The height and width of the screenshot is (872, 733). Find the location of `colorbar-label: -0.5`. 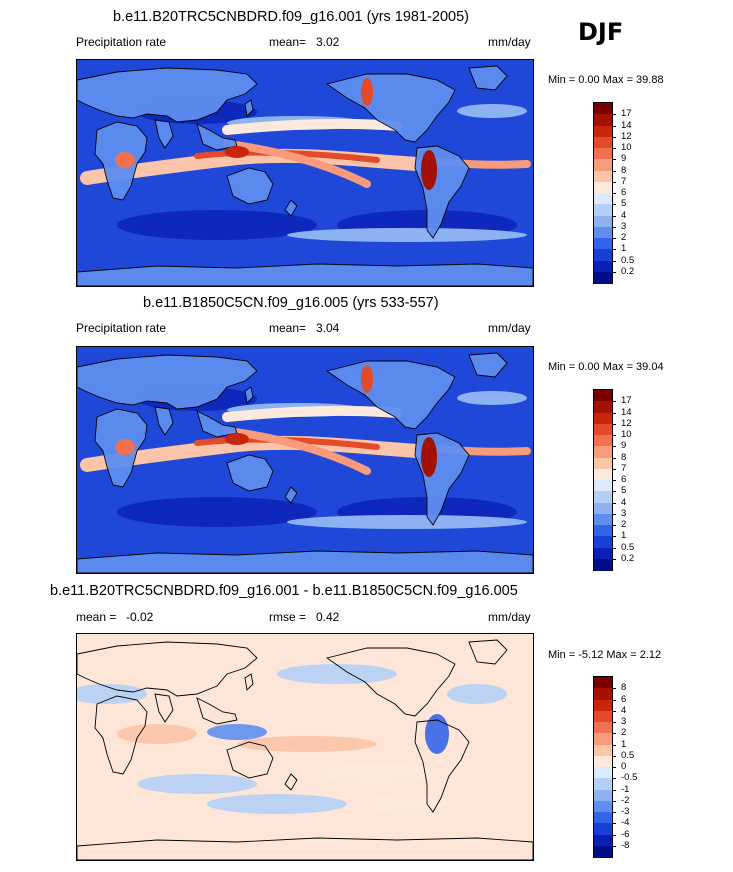

colorbar-label: -0.5 is located at coordinates (629, 778).